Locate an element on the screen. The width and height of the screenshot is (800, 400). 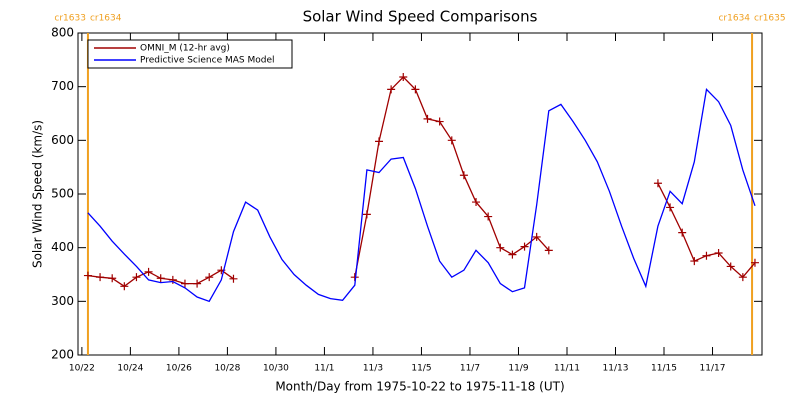
y-tick-label: 600 is located at coordinates (62, 140).